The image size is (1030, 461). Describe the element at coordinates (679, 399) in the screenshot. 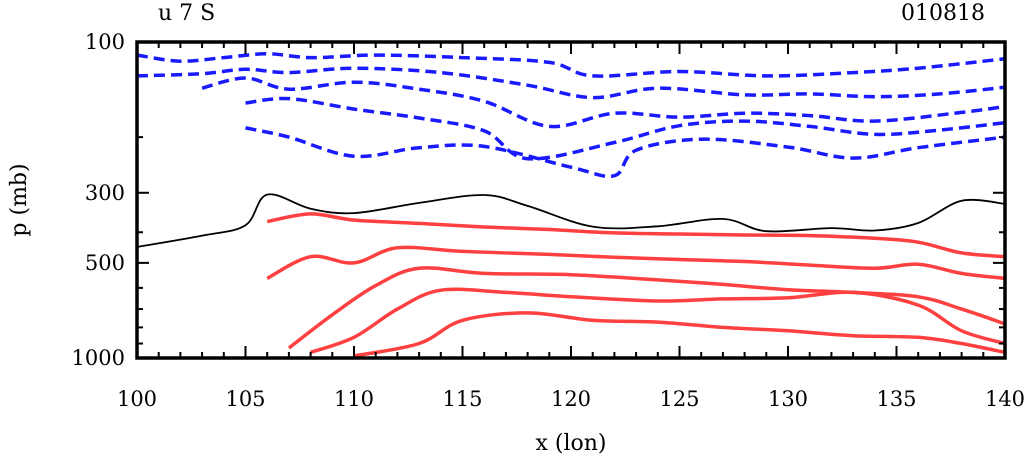

I see `x-tick-label: 125` at that location.